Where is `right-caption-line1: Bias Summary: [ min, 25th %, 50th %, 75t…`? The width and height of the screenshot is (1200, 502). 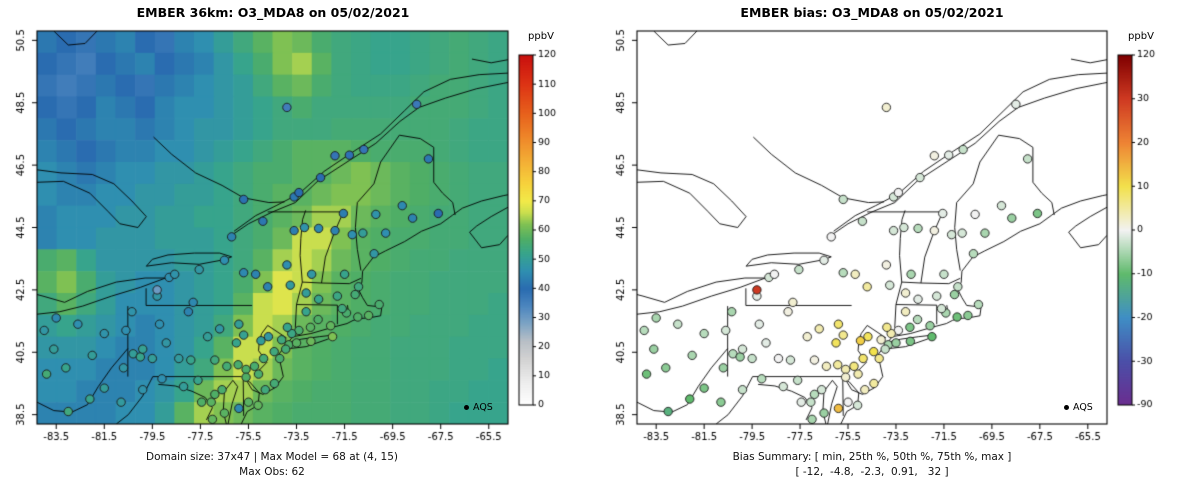 right-caption-line1: Bias Summary: [ min, 25th %, 50th %, 75t… is located at coordinates (872, 457).